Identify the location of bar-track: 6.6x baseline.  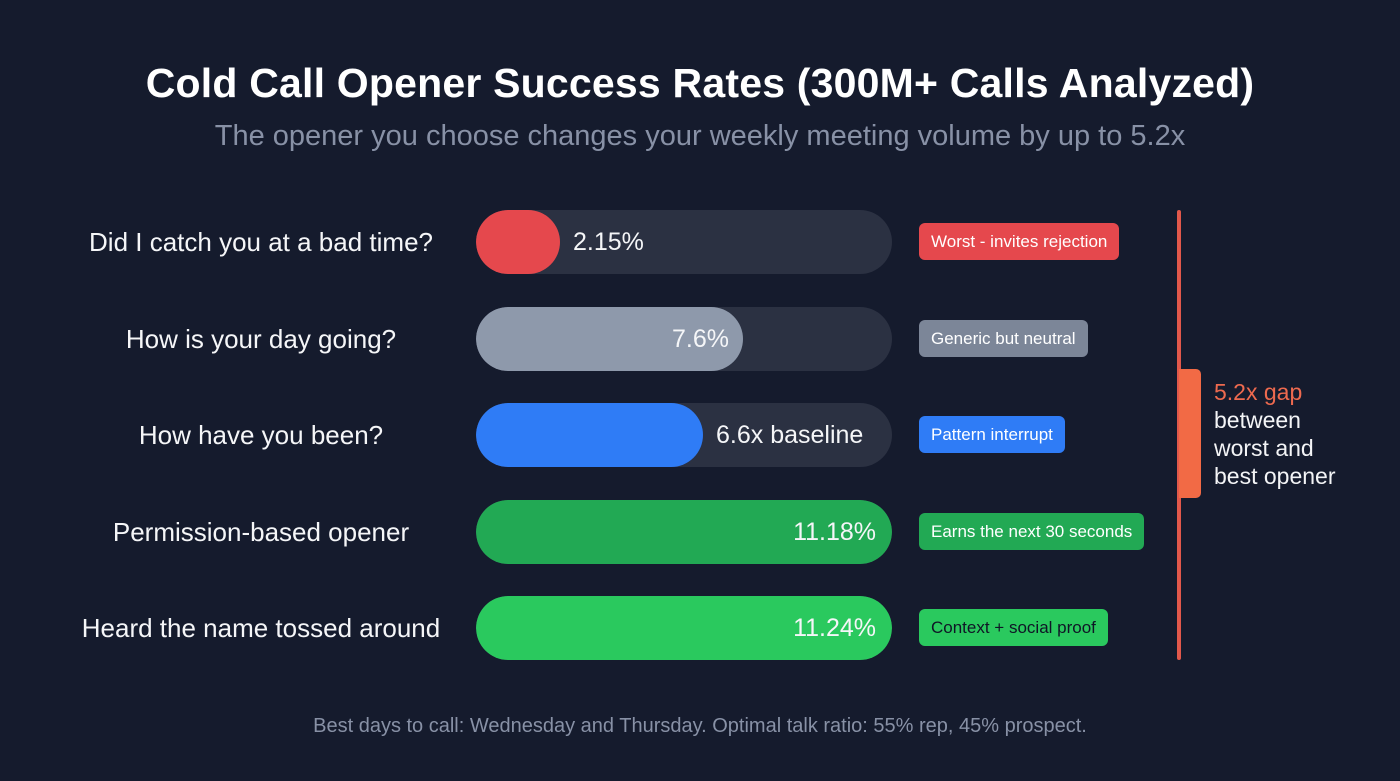
(684, 435).